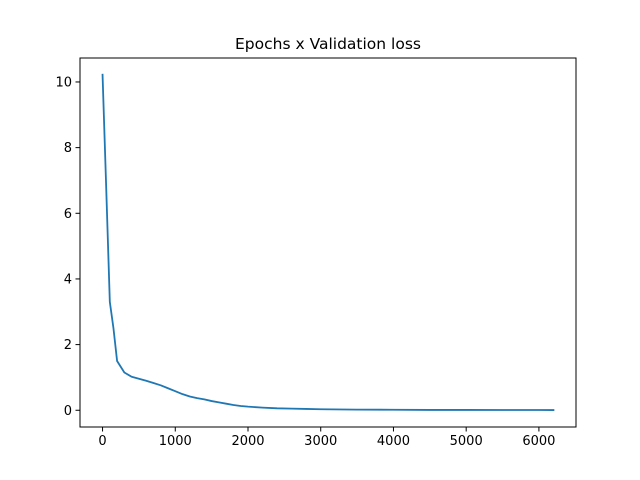 Image resolution: width=640 pixels, height=480 pixels. I want to click on y-tick-label: 2, so click(68, 345).